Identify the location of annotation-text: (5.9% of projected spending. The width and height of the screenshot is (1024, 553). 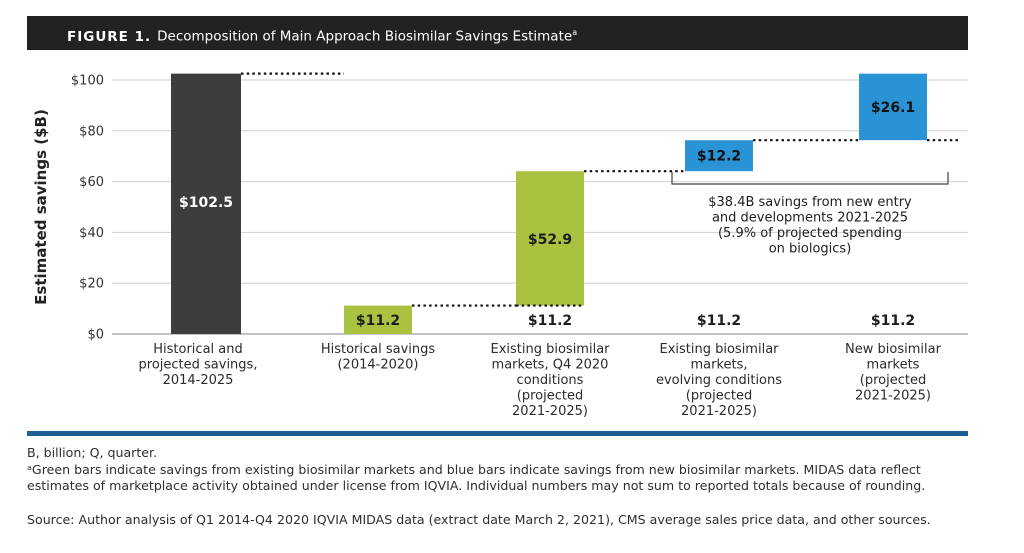
(810, 233).